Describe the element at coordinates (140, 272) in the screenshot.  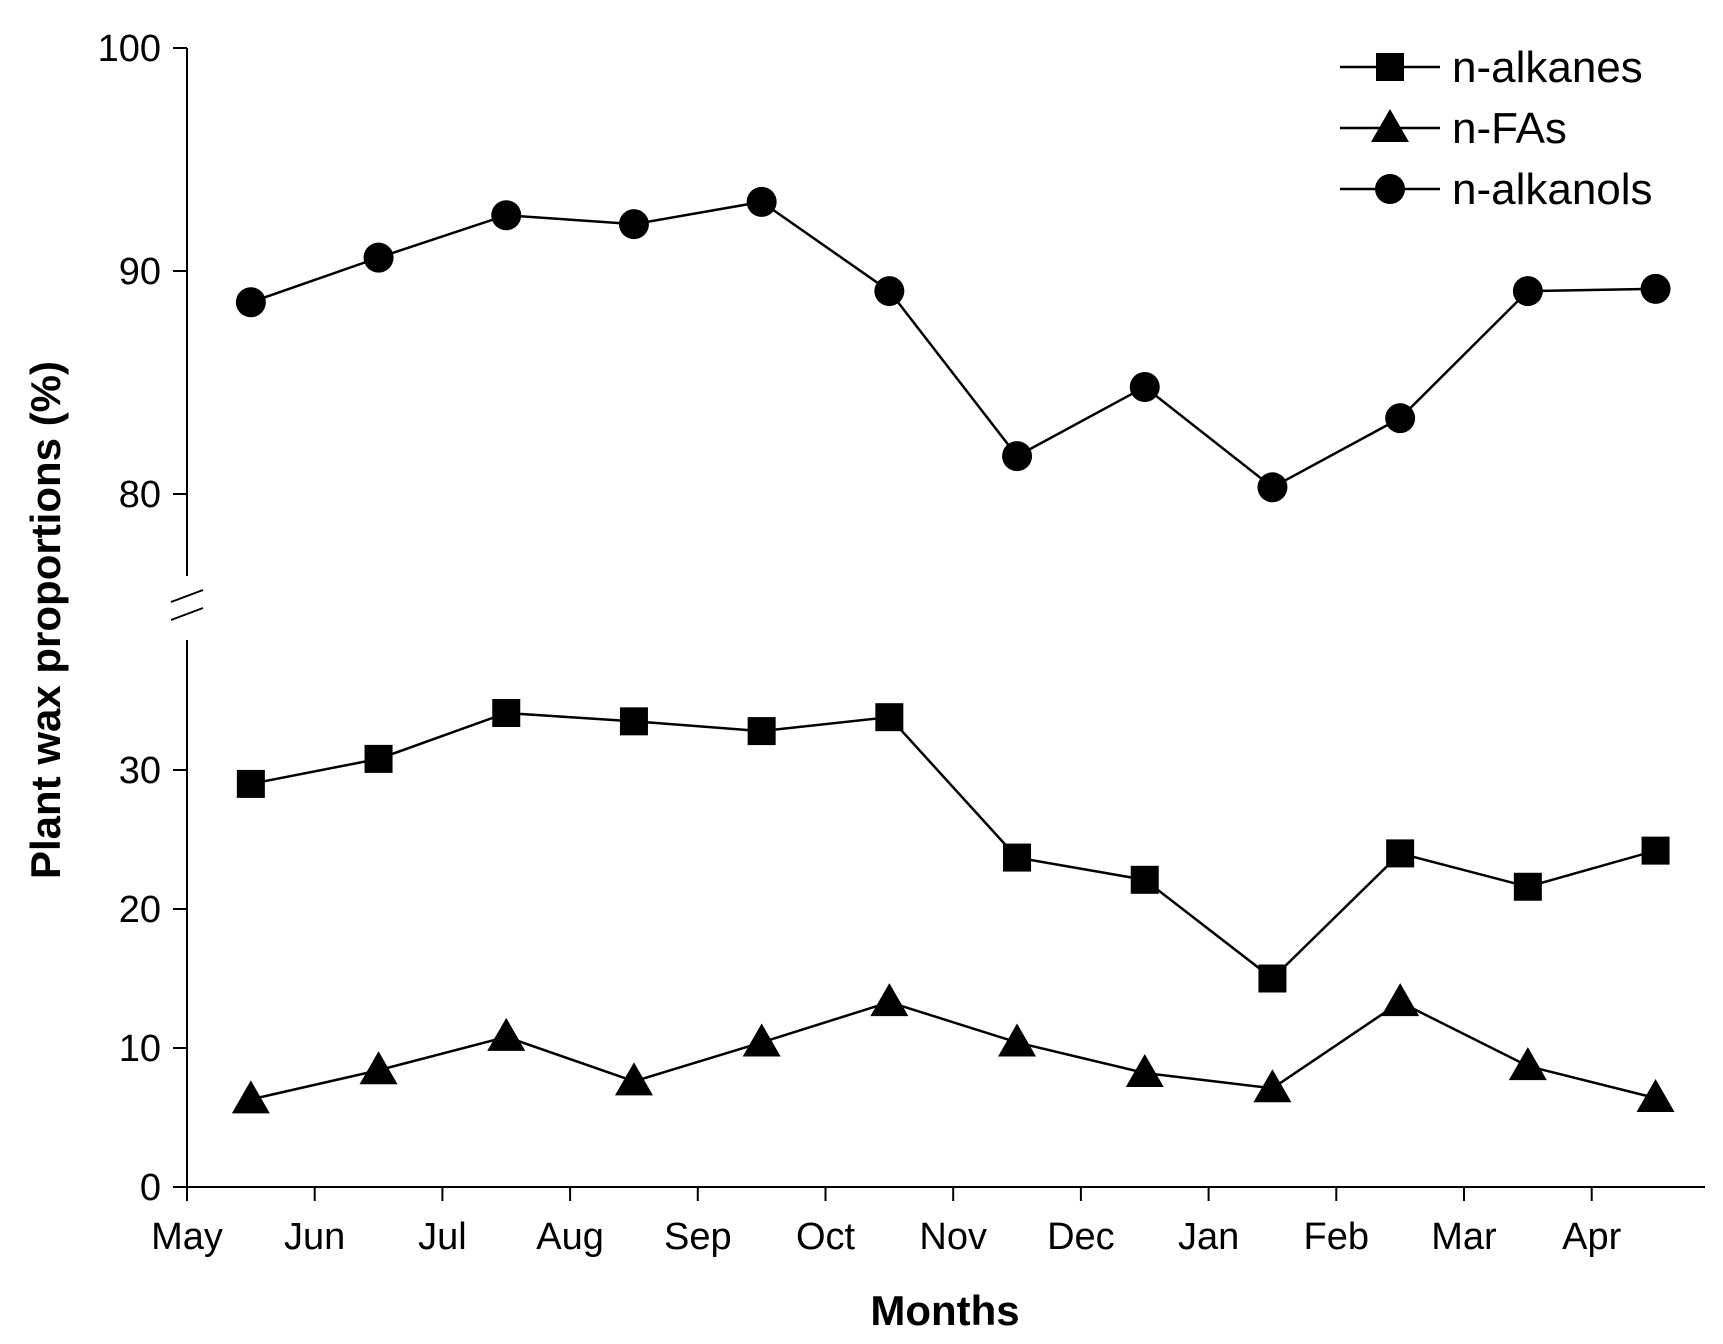
I see `y-tick-label: 90` at that location.